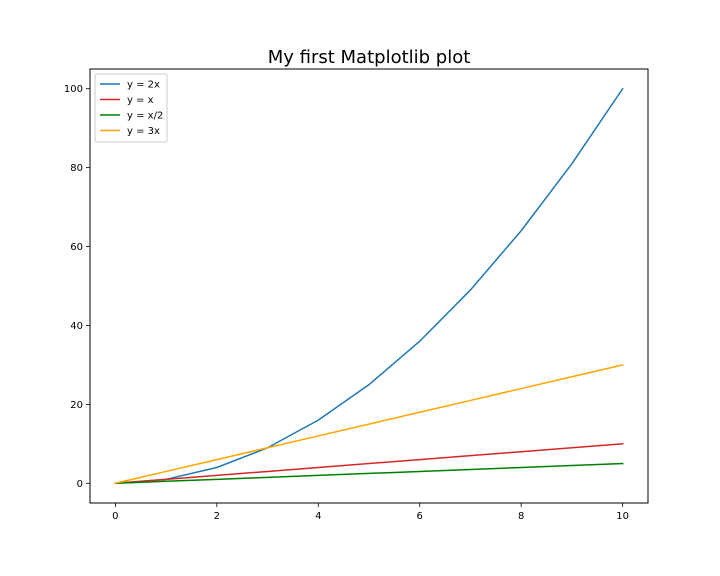  Describe the element at coordinates (143, 131) in the screenshot. I see `legend-label-3: y = 3x` at that location.